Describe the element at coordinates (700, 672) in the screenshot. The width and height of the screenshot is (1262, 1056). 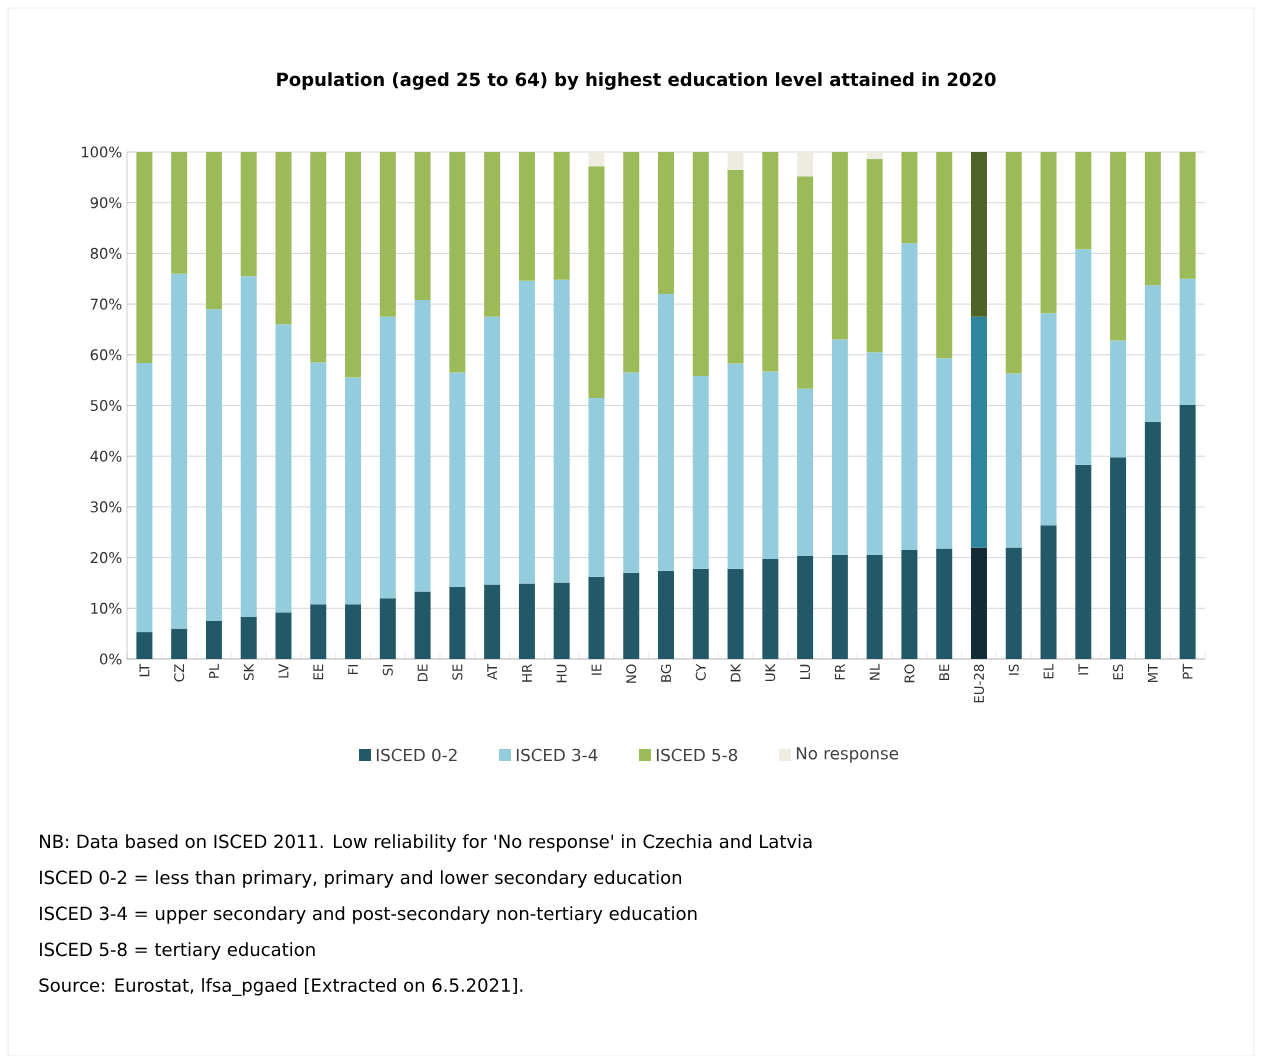
I see `x-tick-label: CY` at that location.